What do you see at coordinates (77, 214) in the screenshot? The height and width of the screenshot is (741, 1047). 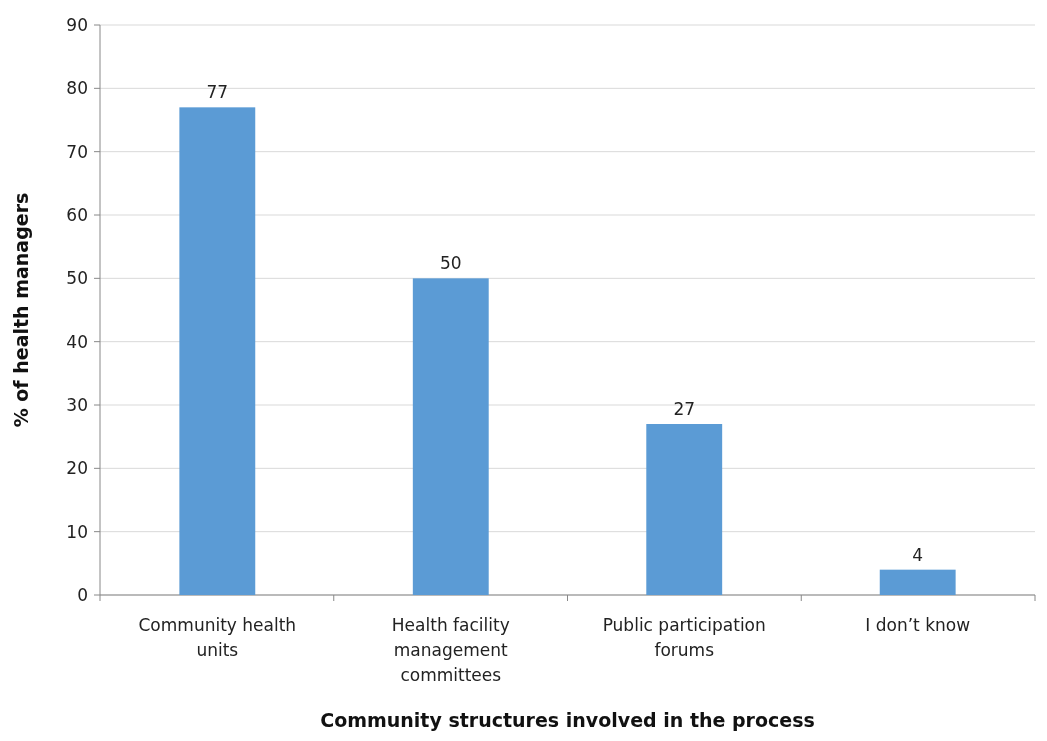 I see `y-tick-label: 60` at bounding box center [77, 214].